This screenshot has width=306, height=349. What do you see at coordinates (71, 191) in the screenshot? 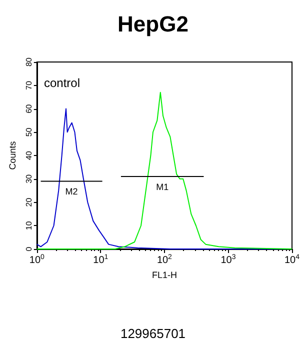
I see `series-label: M2` at bounding box center [71, 191].